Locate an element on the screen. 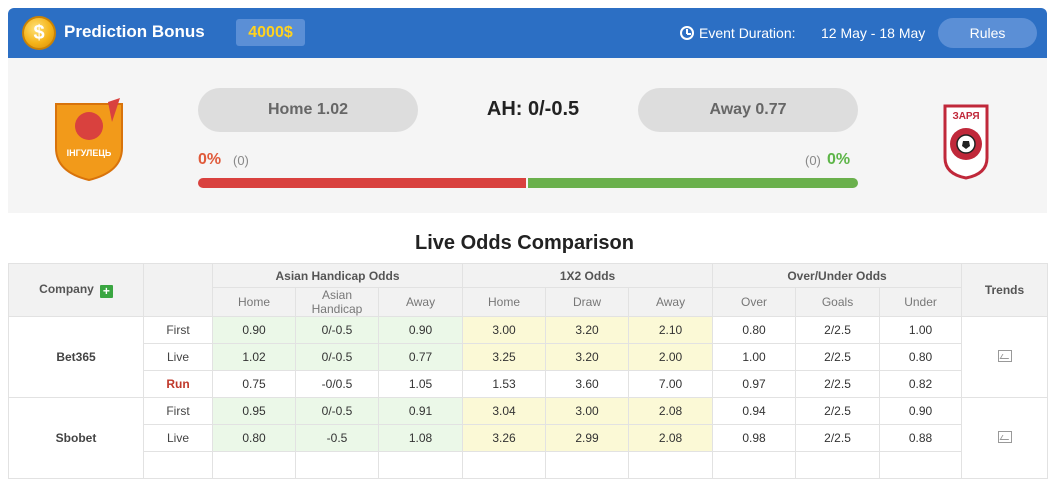 This screenshot has height=479, width=1049. ah-home-odds is located at coordinates (254, 465).